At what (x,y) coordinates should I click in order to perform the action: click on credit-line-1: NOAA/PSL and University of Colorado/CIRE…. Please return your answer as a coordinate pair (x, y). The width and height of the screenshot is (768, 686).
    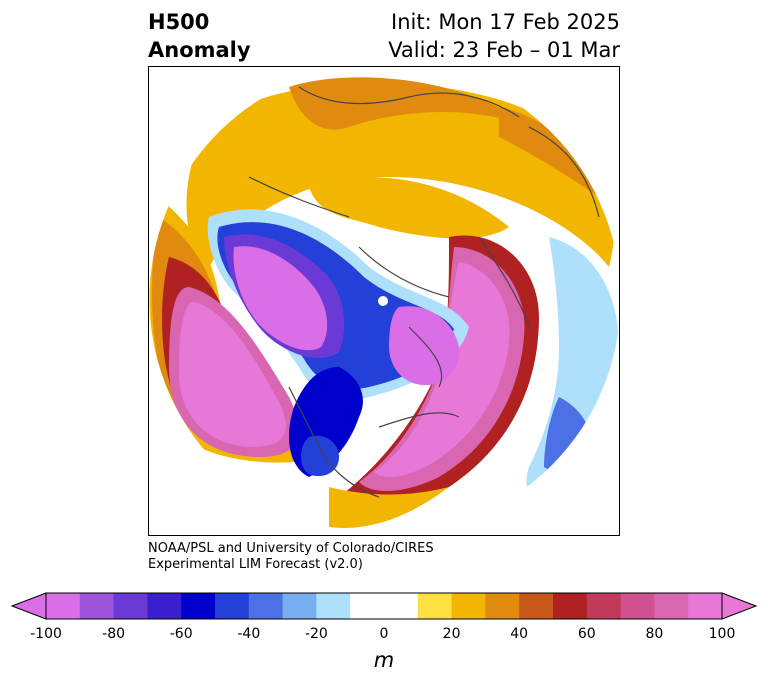
    Looking at the image, I should click on (291, 548).